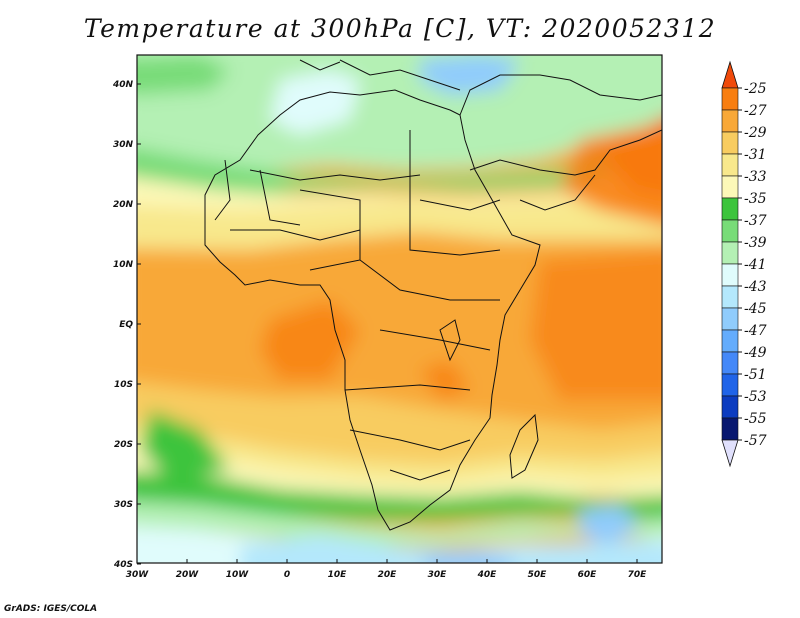  What do you see at coordinates (755, 89) in the screenshot?
I see `colorbar-label: -25` at bounding box center [755, 89].